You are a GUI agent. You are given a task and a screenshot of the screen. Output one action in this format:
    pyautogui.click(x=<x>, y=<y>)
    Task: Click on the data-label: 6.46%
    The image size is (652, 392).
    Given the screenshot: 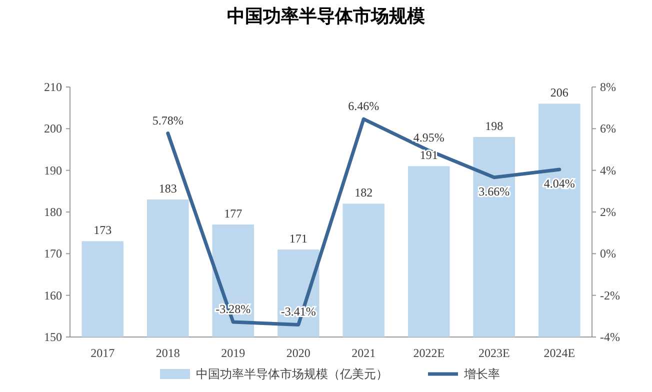 What is the action you would take?
    pyautogui.click(x=364, y=106)
    